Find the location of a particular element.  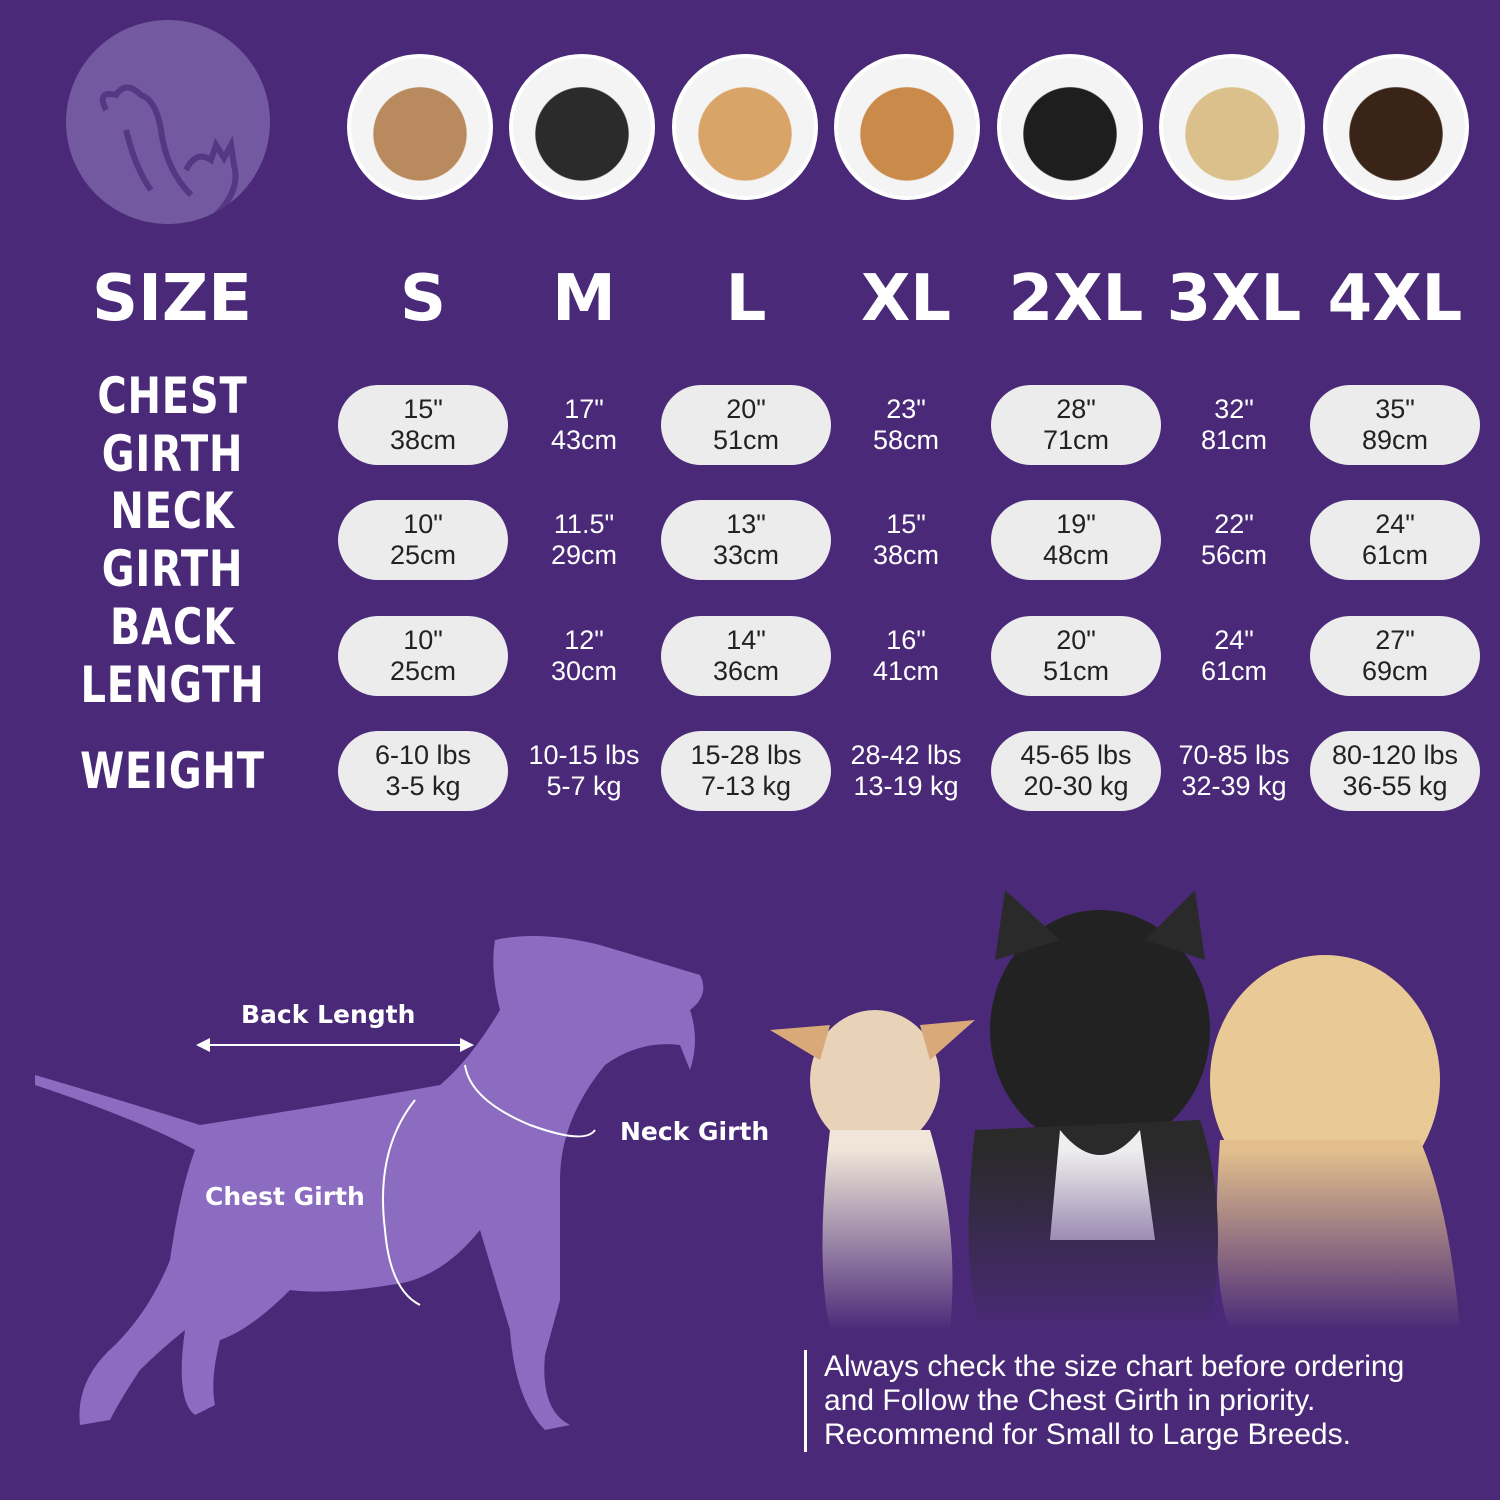

metric-value: 38cm is located at coordinates (906, 555).